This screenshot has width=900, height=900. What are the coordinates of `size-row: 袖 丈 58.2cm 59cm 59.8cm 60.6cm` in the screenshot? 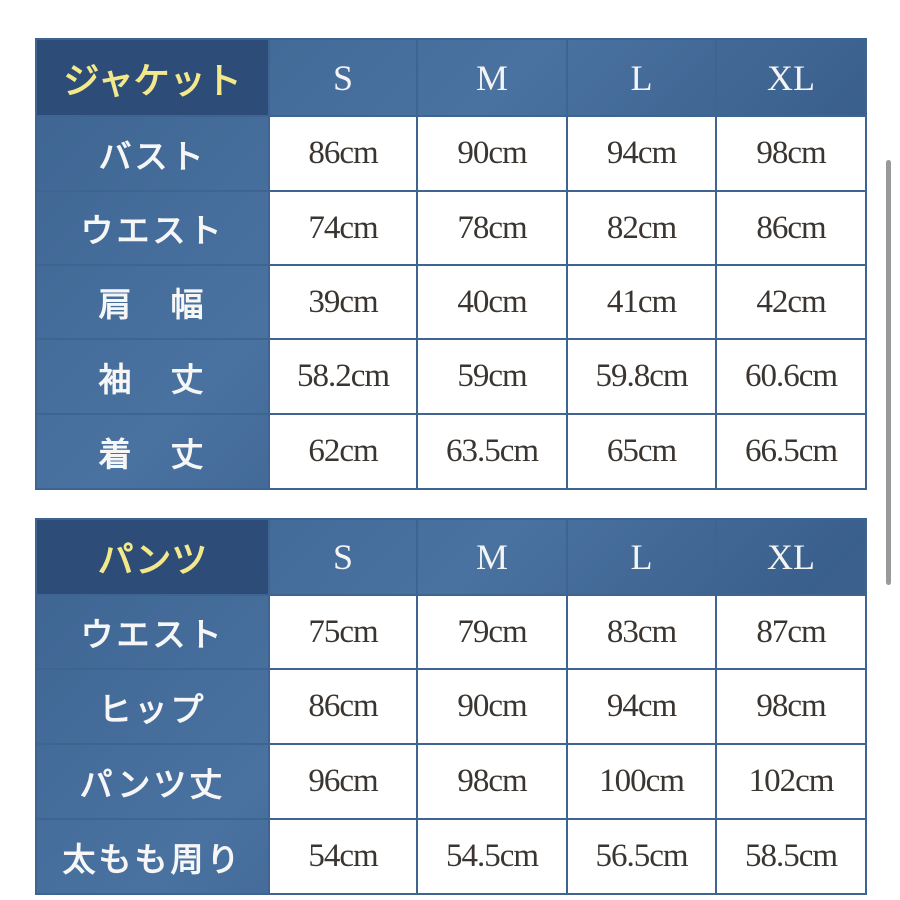 It's located at (451, 376).